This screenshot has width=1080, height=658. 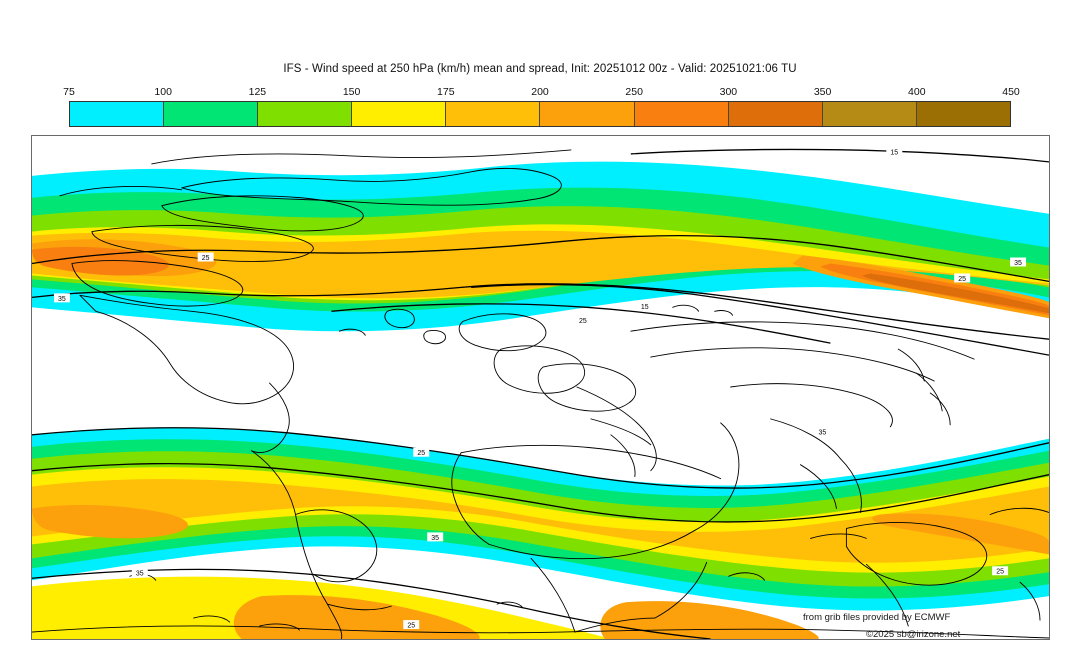 What do you see at coordinates (446, 92) in the screenshot?
I see `colorbar-tick-175: 175` at bounding box center [446, 92].